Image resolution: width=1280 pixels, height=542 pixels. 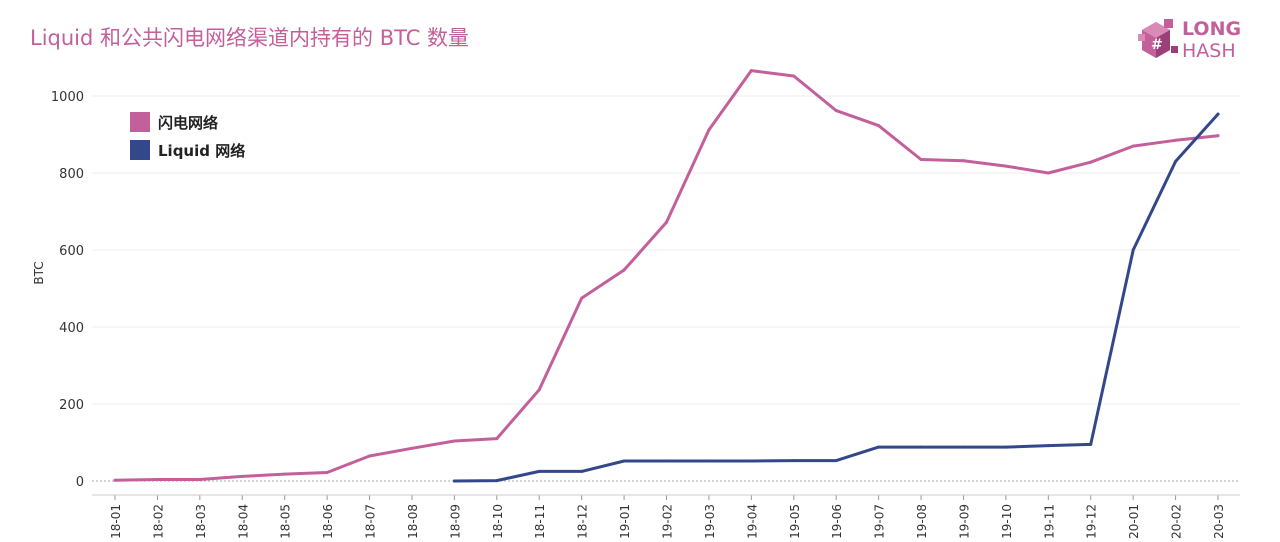 I want to click on x-tick-label: 18-01, so click(x=116, y=521).